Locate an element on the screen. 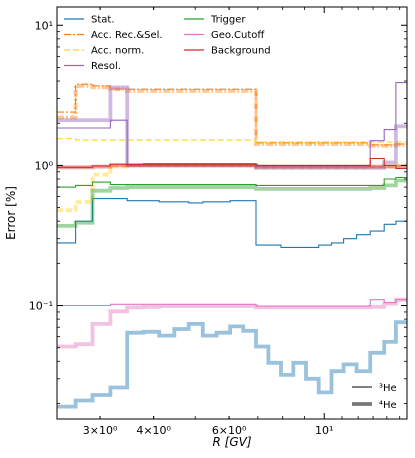 The image size is (415, 458). y-tick-label: 10¹ is located at coordinates (44, 25).